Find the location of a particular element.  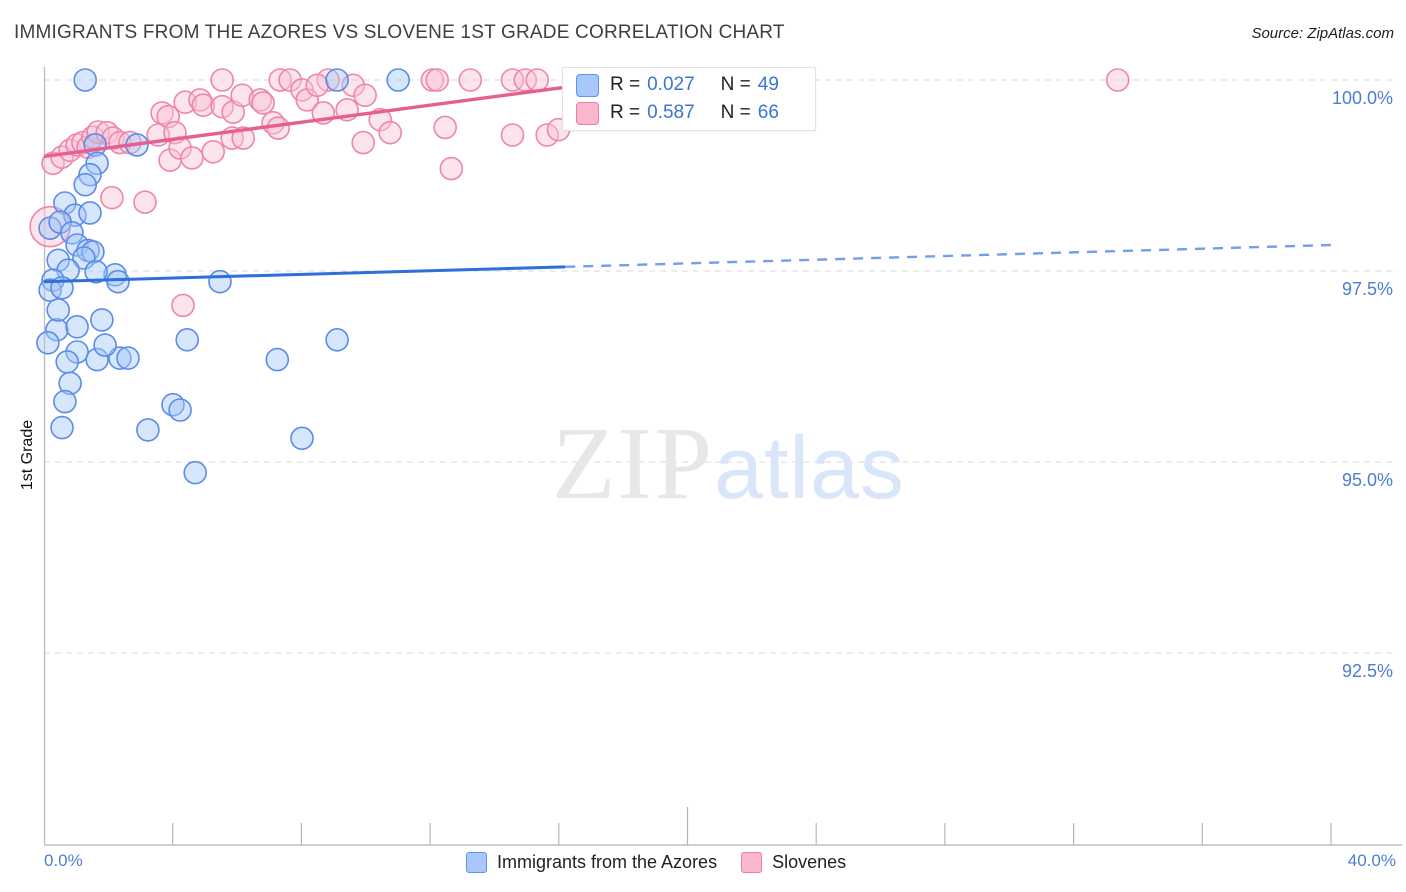

ytick-97-5: 97.5% is located at coordinates (1367, 289).